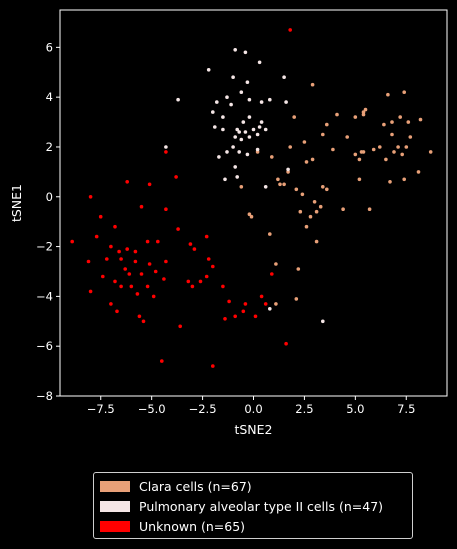 This screenshot has width=457, height=549. I want to click on y-tick-label: 0, so click(49, 197).